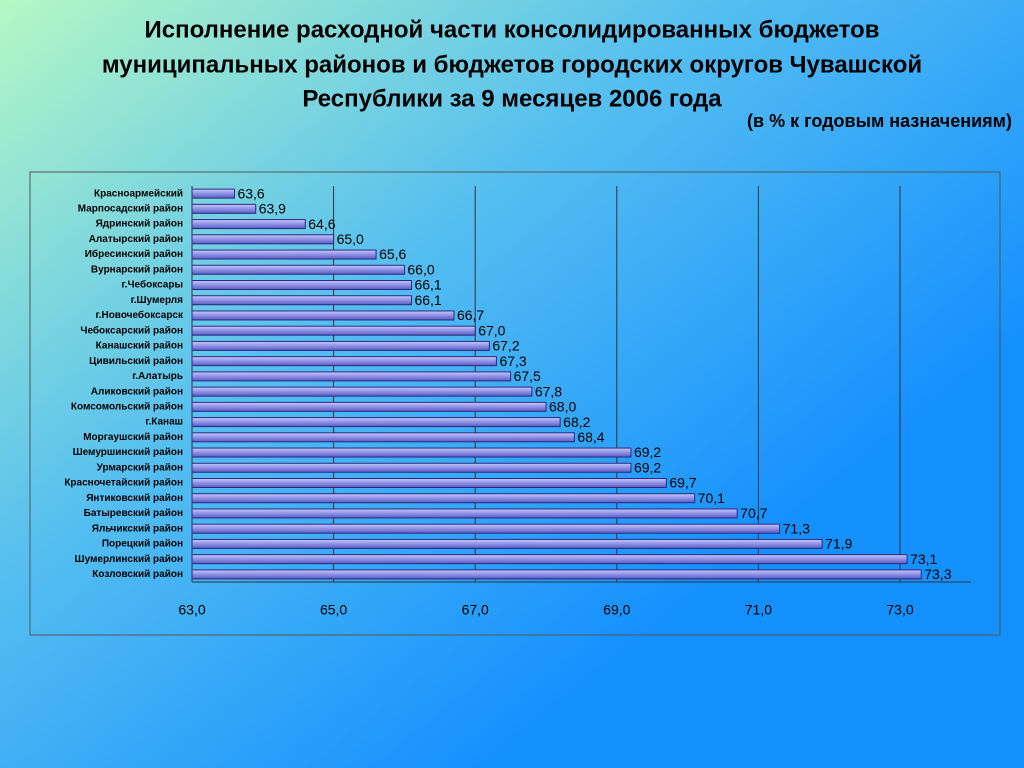 Image resolution: width=1024 pixels, height=768 pixels. I want to click on y-tick-label: Вурнарский район, so click(137, 269).